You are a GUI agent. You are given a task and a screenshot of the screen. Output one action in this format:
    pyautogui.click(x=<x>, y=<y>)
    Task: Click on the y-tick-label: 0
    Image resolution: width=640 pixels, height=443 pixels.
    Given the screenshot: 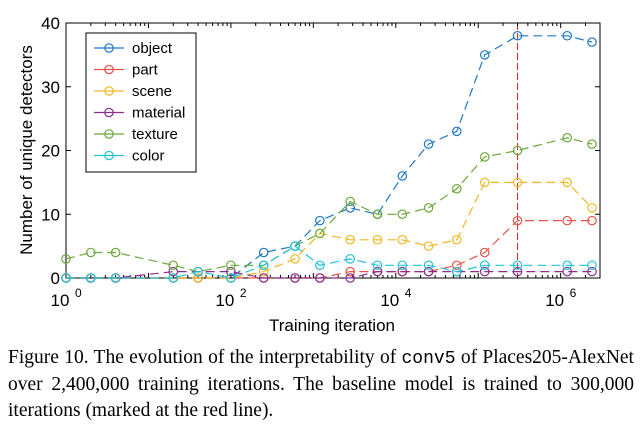 What is the action you would take?
    pyautogui.click(x=55, y=278)
    